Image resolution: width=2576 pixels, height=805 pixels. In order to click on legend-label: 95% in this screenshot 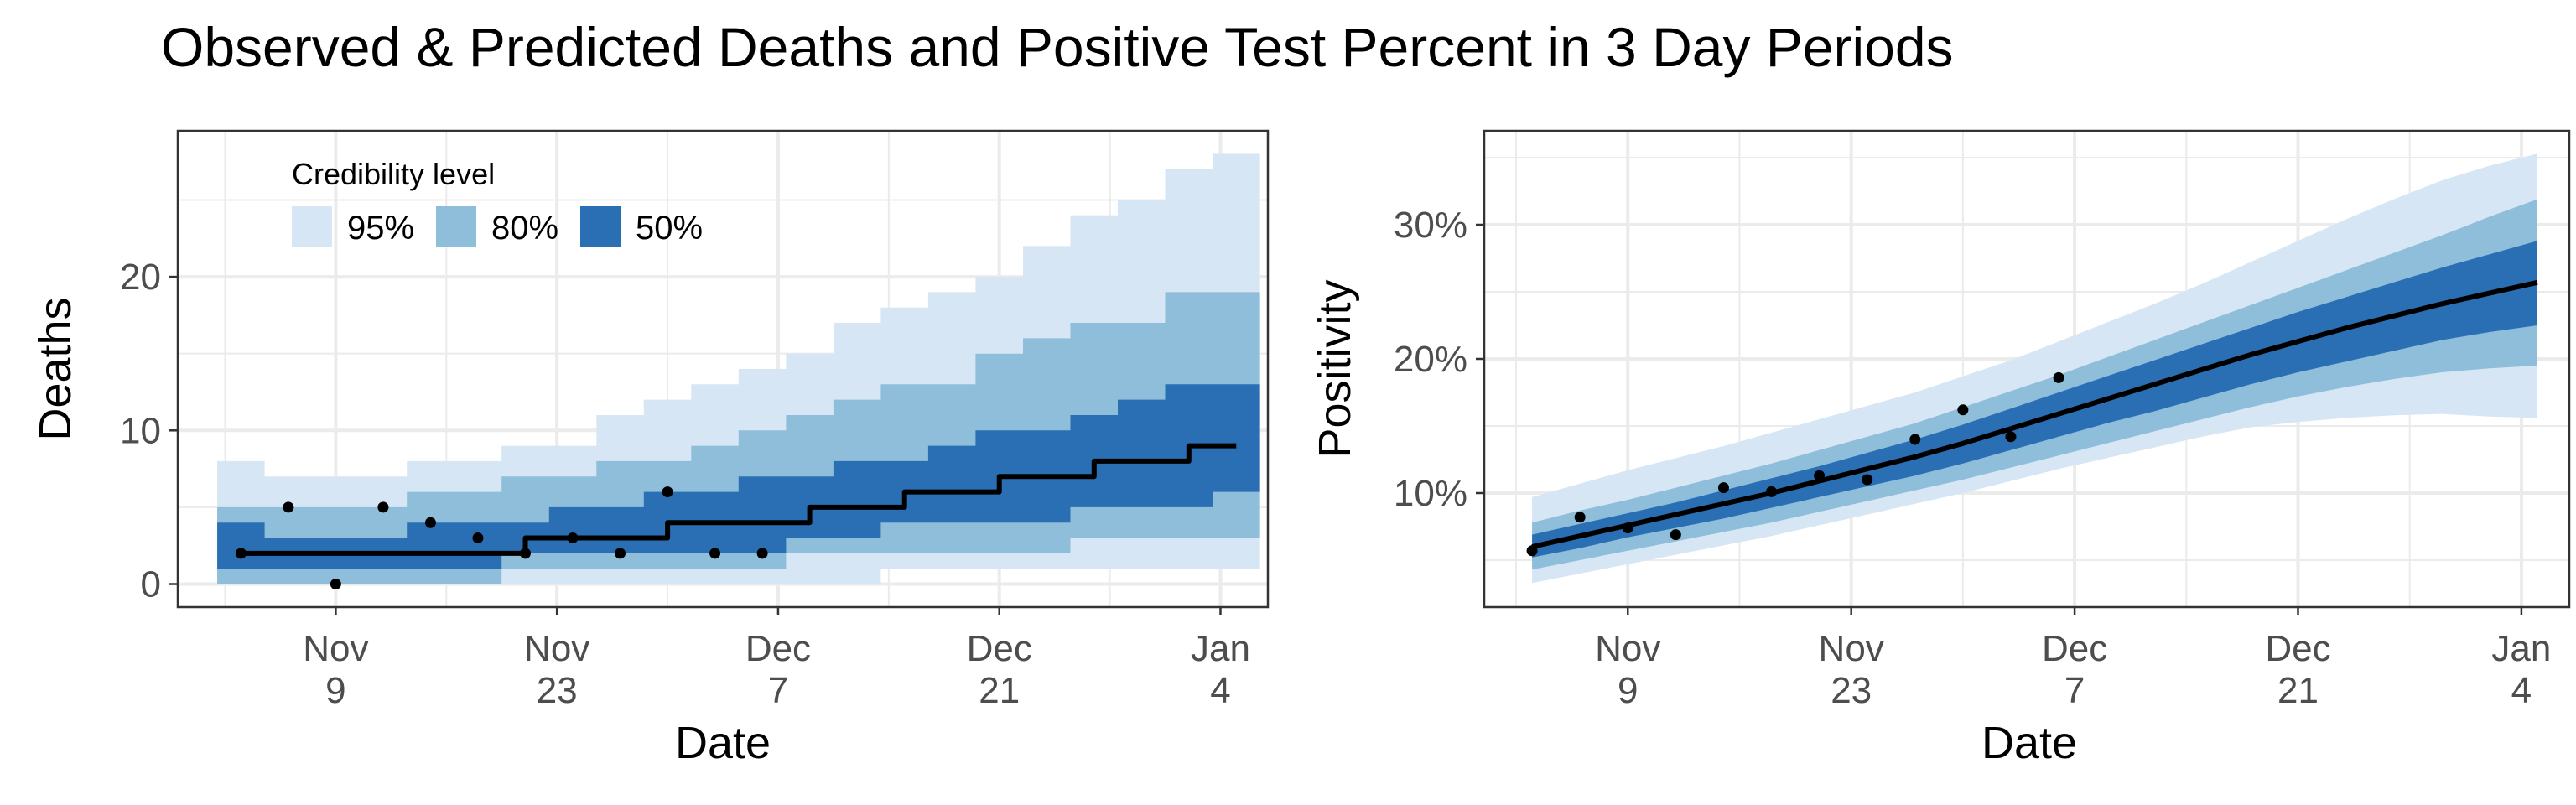, I will do `click(380, 228)`.